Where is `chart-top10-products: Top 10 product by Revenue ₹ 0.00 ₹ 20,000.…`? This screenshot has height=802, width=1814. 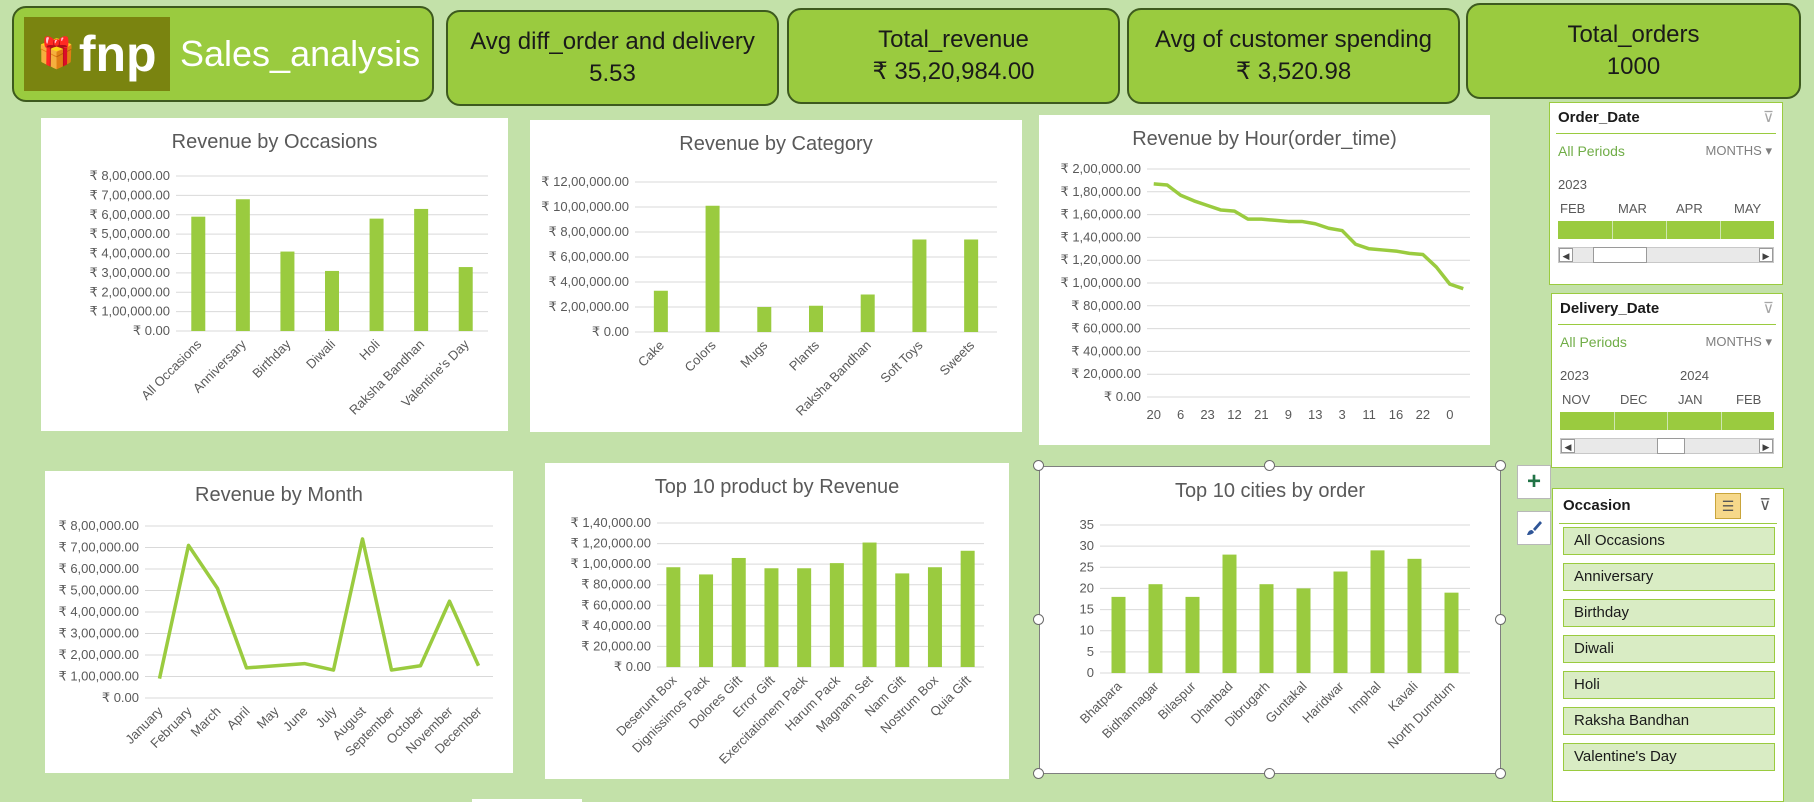 chart-top10-products: Top 10 product by Revenue ₹ 0.00 ₹ 20,000.… is located at coordinates (777, 621).